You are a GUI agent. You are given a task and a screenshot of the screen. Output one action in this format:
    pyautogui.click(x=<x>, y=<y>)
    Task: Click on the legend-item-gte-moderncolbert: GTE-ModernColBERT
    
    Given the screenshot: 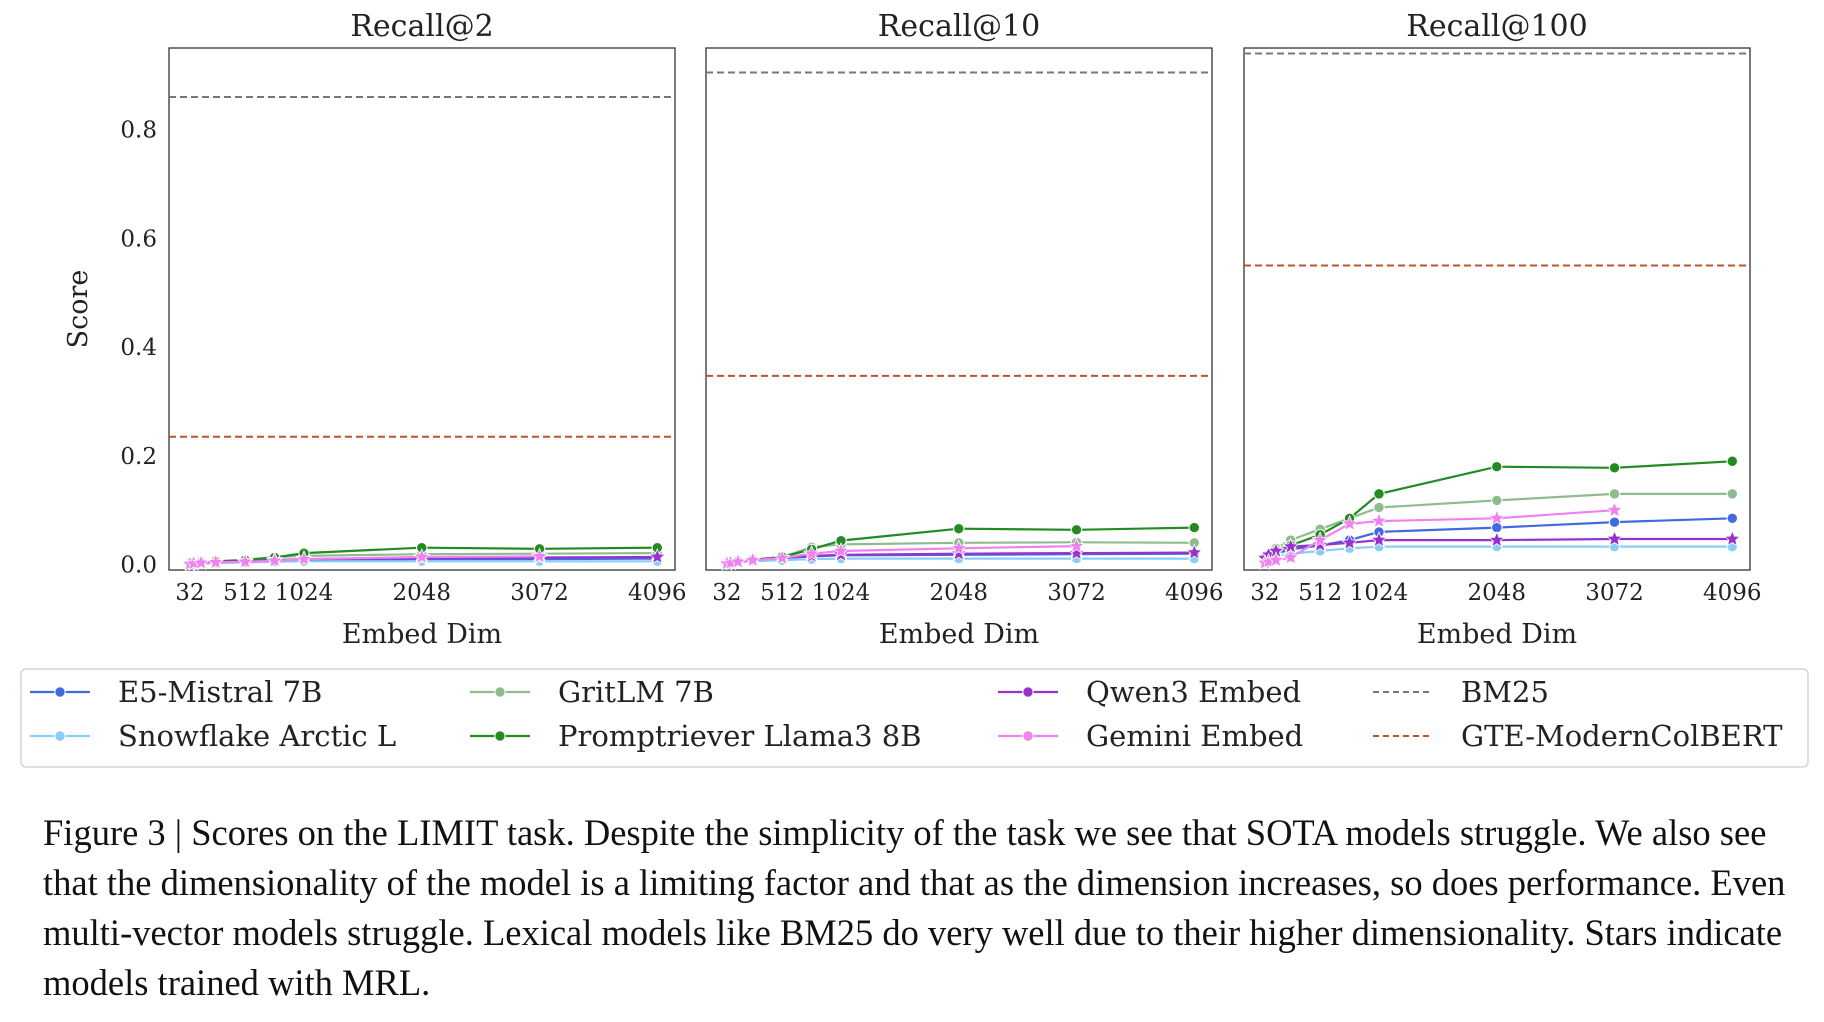 What is the action you would take?
    pyautogui.click(x=1578, y=736)
    